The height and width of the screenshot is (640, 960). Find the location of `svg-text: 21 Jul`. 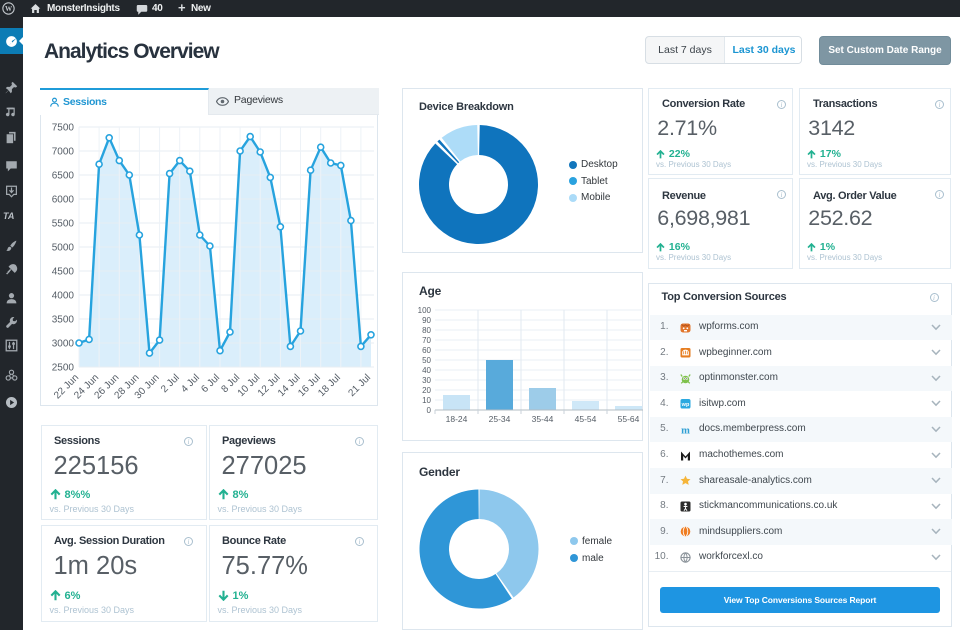

svg-text: 21 Jul is located at coordinates (359, 385).